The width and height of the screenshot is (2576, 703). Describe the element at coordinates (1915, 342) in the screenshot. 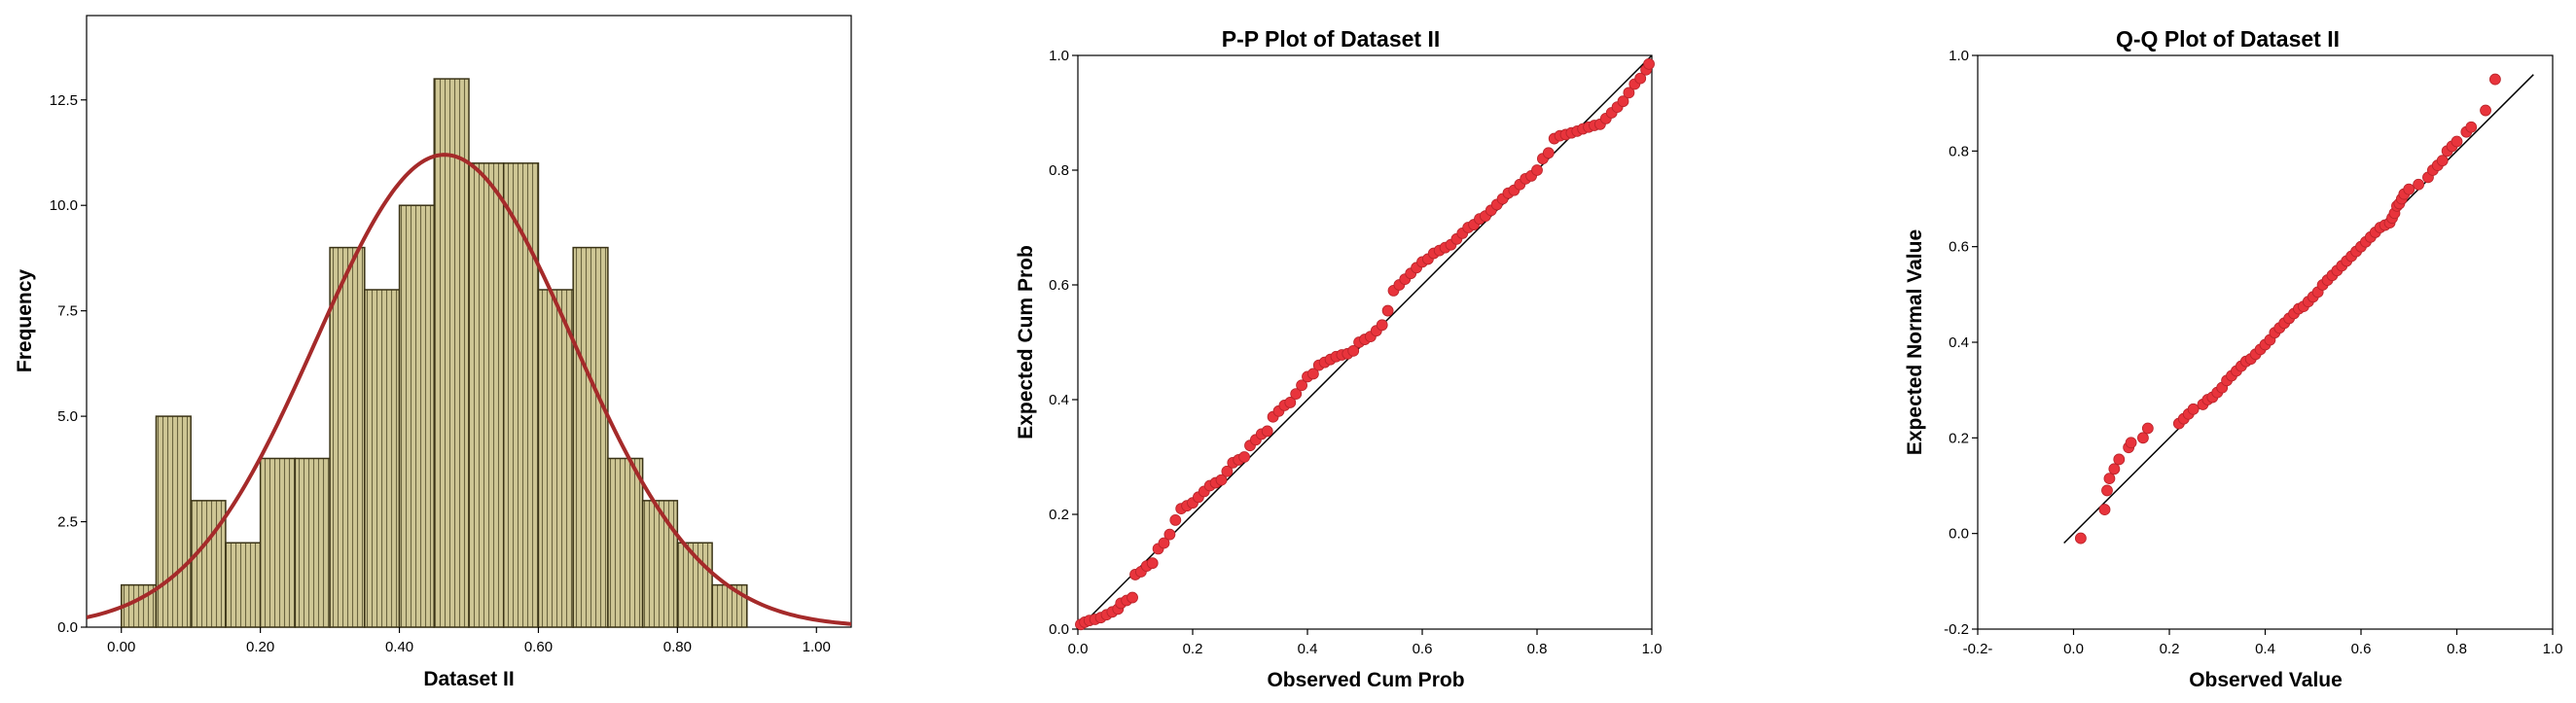

I see `qq-y-axis-label: Expected Normal Value` at that location.